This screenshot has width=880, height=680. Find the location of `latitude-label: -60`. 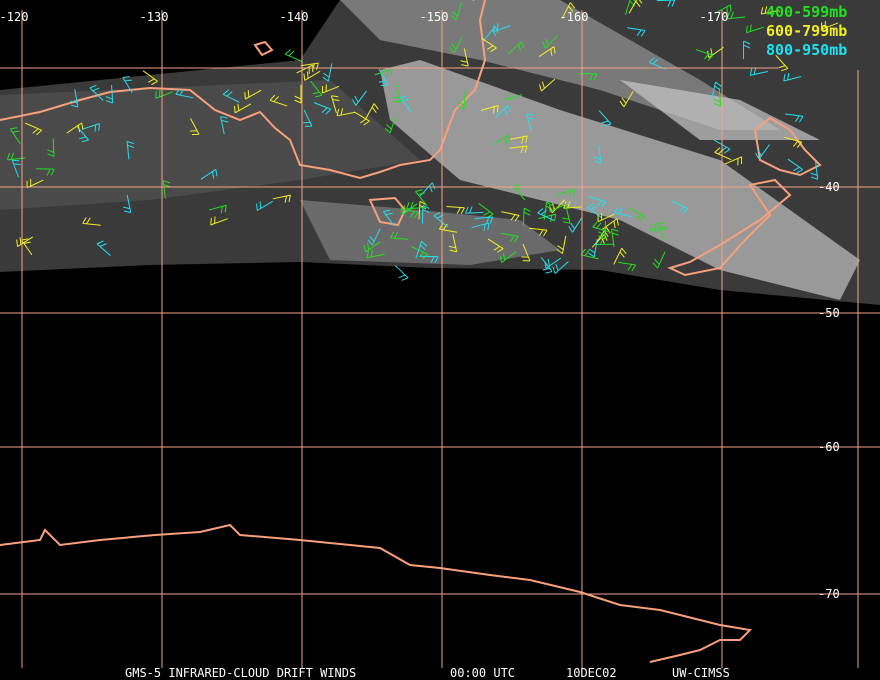

latitude-label: -60 is located at coordinates (829, 447).